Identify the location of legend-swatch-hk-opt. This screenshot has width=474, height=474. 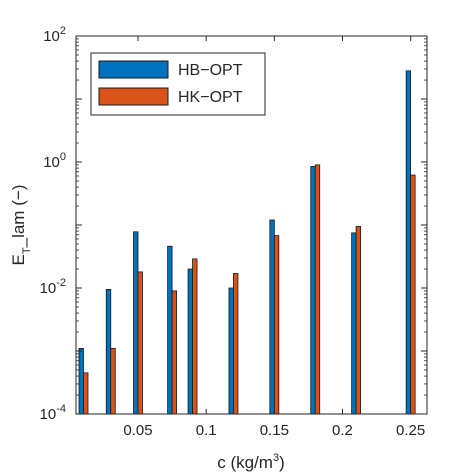
(133, 96).